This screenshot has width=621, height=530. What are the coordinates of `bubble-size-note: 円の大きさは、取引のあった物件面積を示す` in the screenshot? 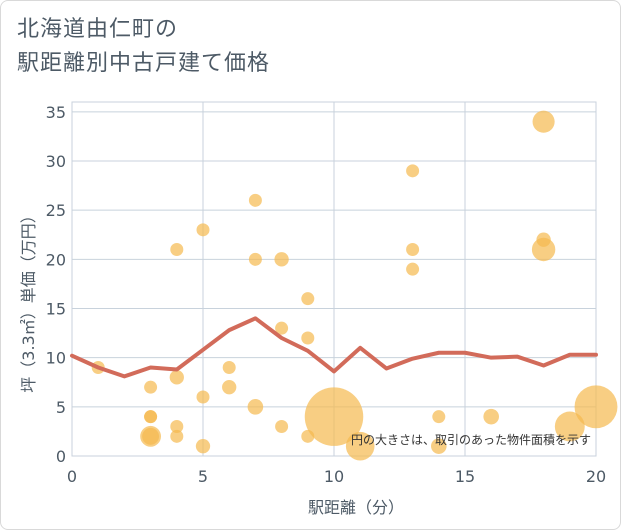 It's located at (471, 439).